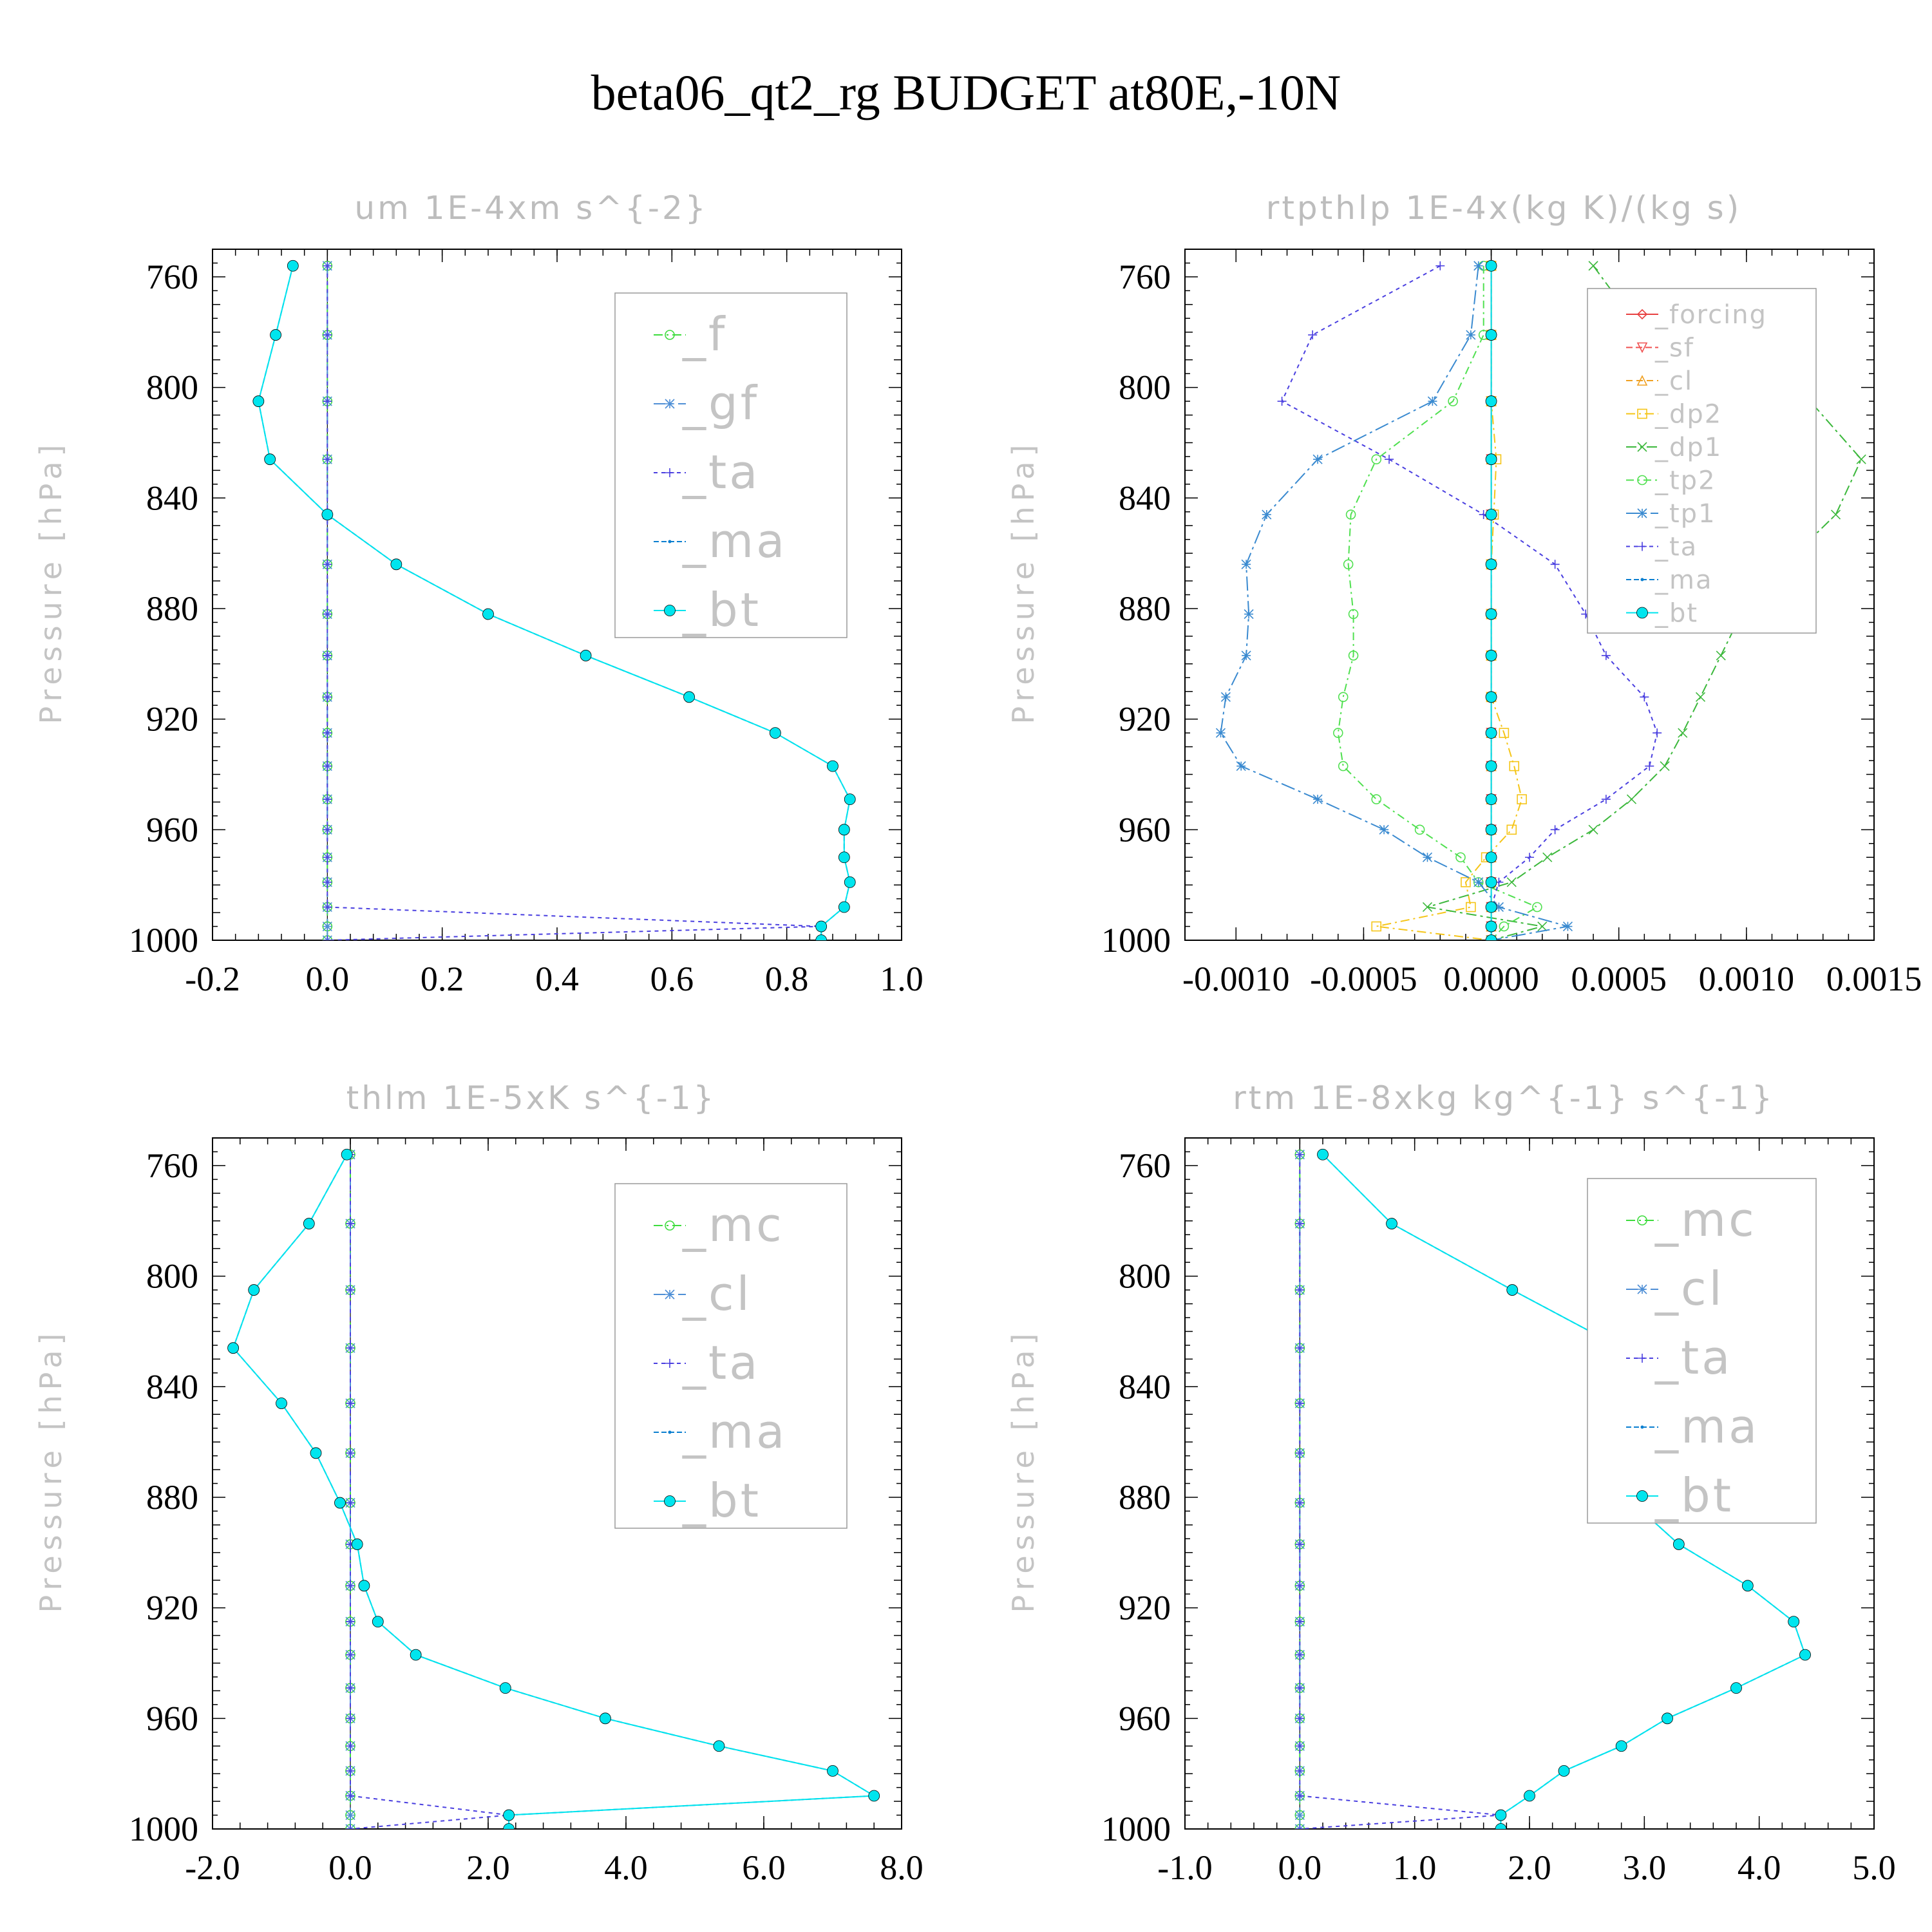  I want to click on x-tick-label: 0.0015, so click(1874, 979).